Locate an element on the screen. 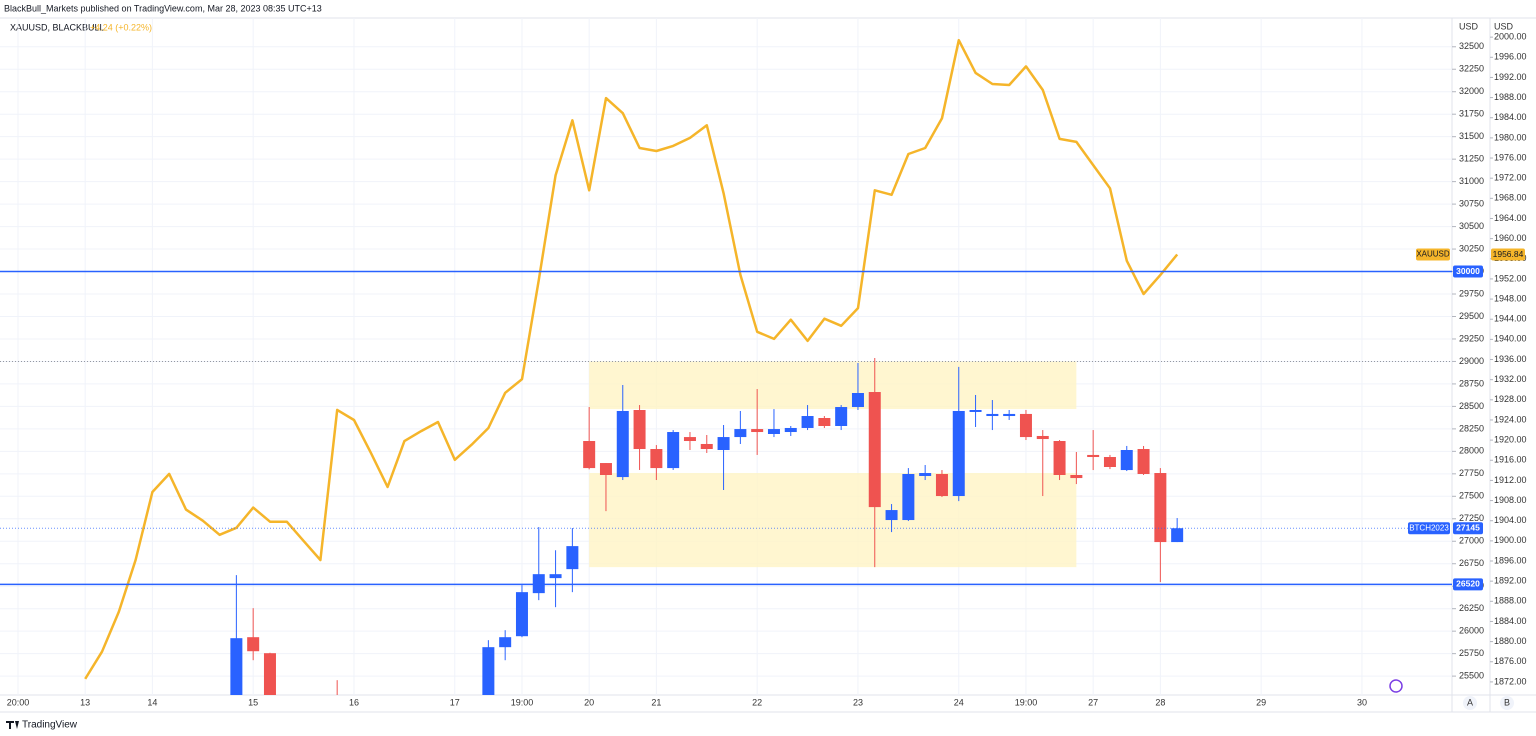 This screenshot has width=1536, height=736. y2-tick-label: 1872.00 is located at coordinates (1510, 681).